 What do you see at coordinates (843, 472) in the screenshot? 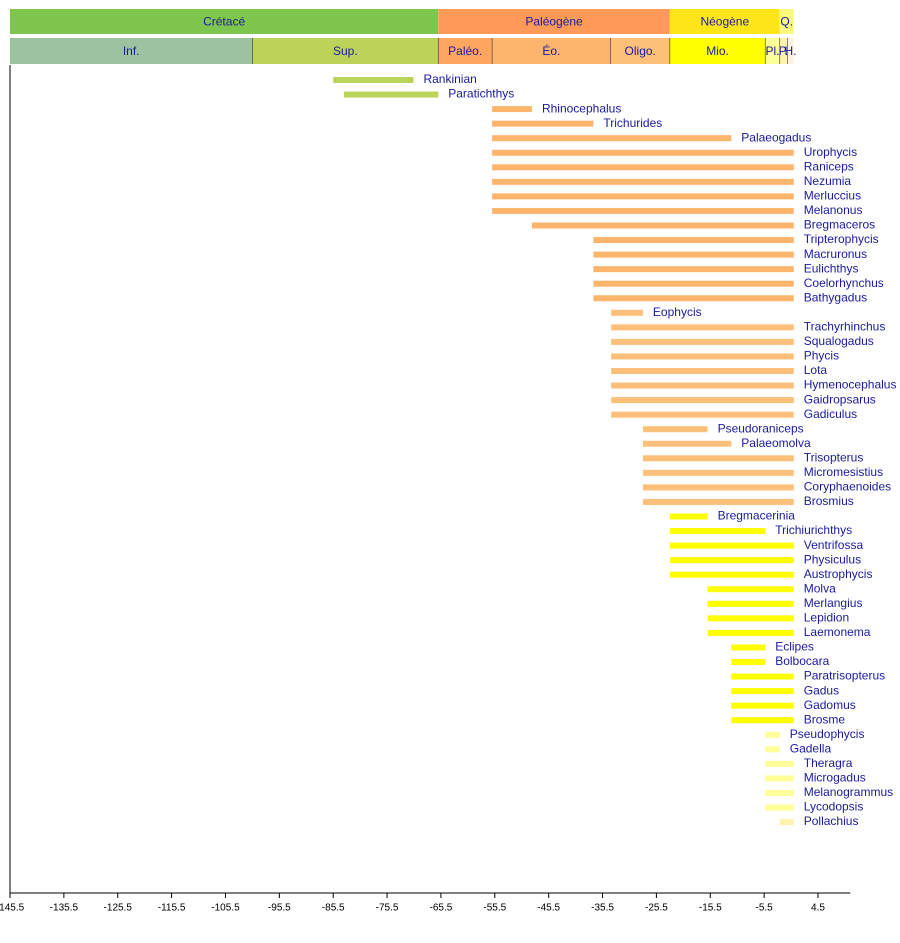
I see `bar-label: Micromesistius` at bounding box center [843, 472].